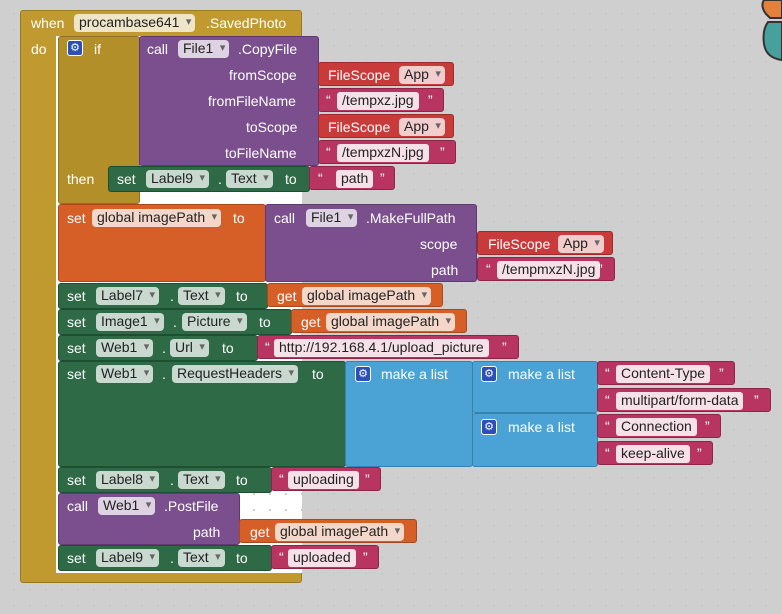 This screenshot has width=782, height=614. I want to click on copyfile-block, so click(229, 101).